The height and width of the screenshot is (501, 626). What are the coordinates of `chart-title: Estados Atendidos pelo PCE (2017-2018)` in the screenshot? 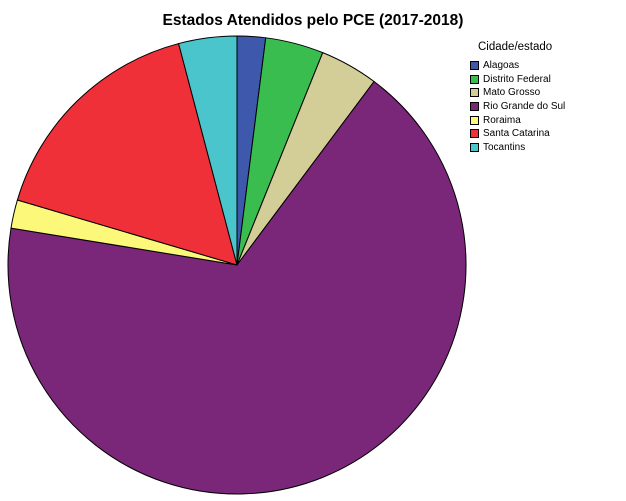 It's located at (313, 20).